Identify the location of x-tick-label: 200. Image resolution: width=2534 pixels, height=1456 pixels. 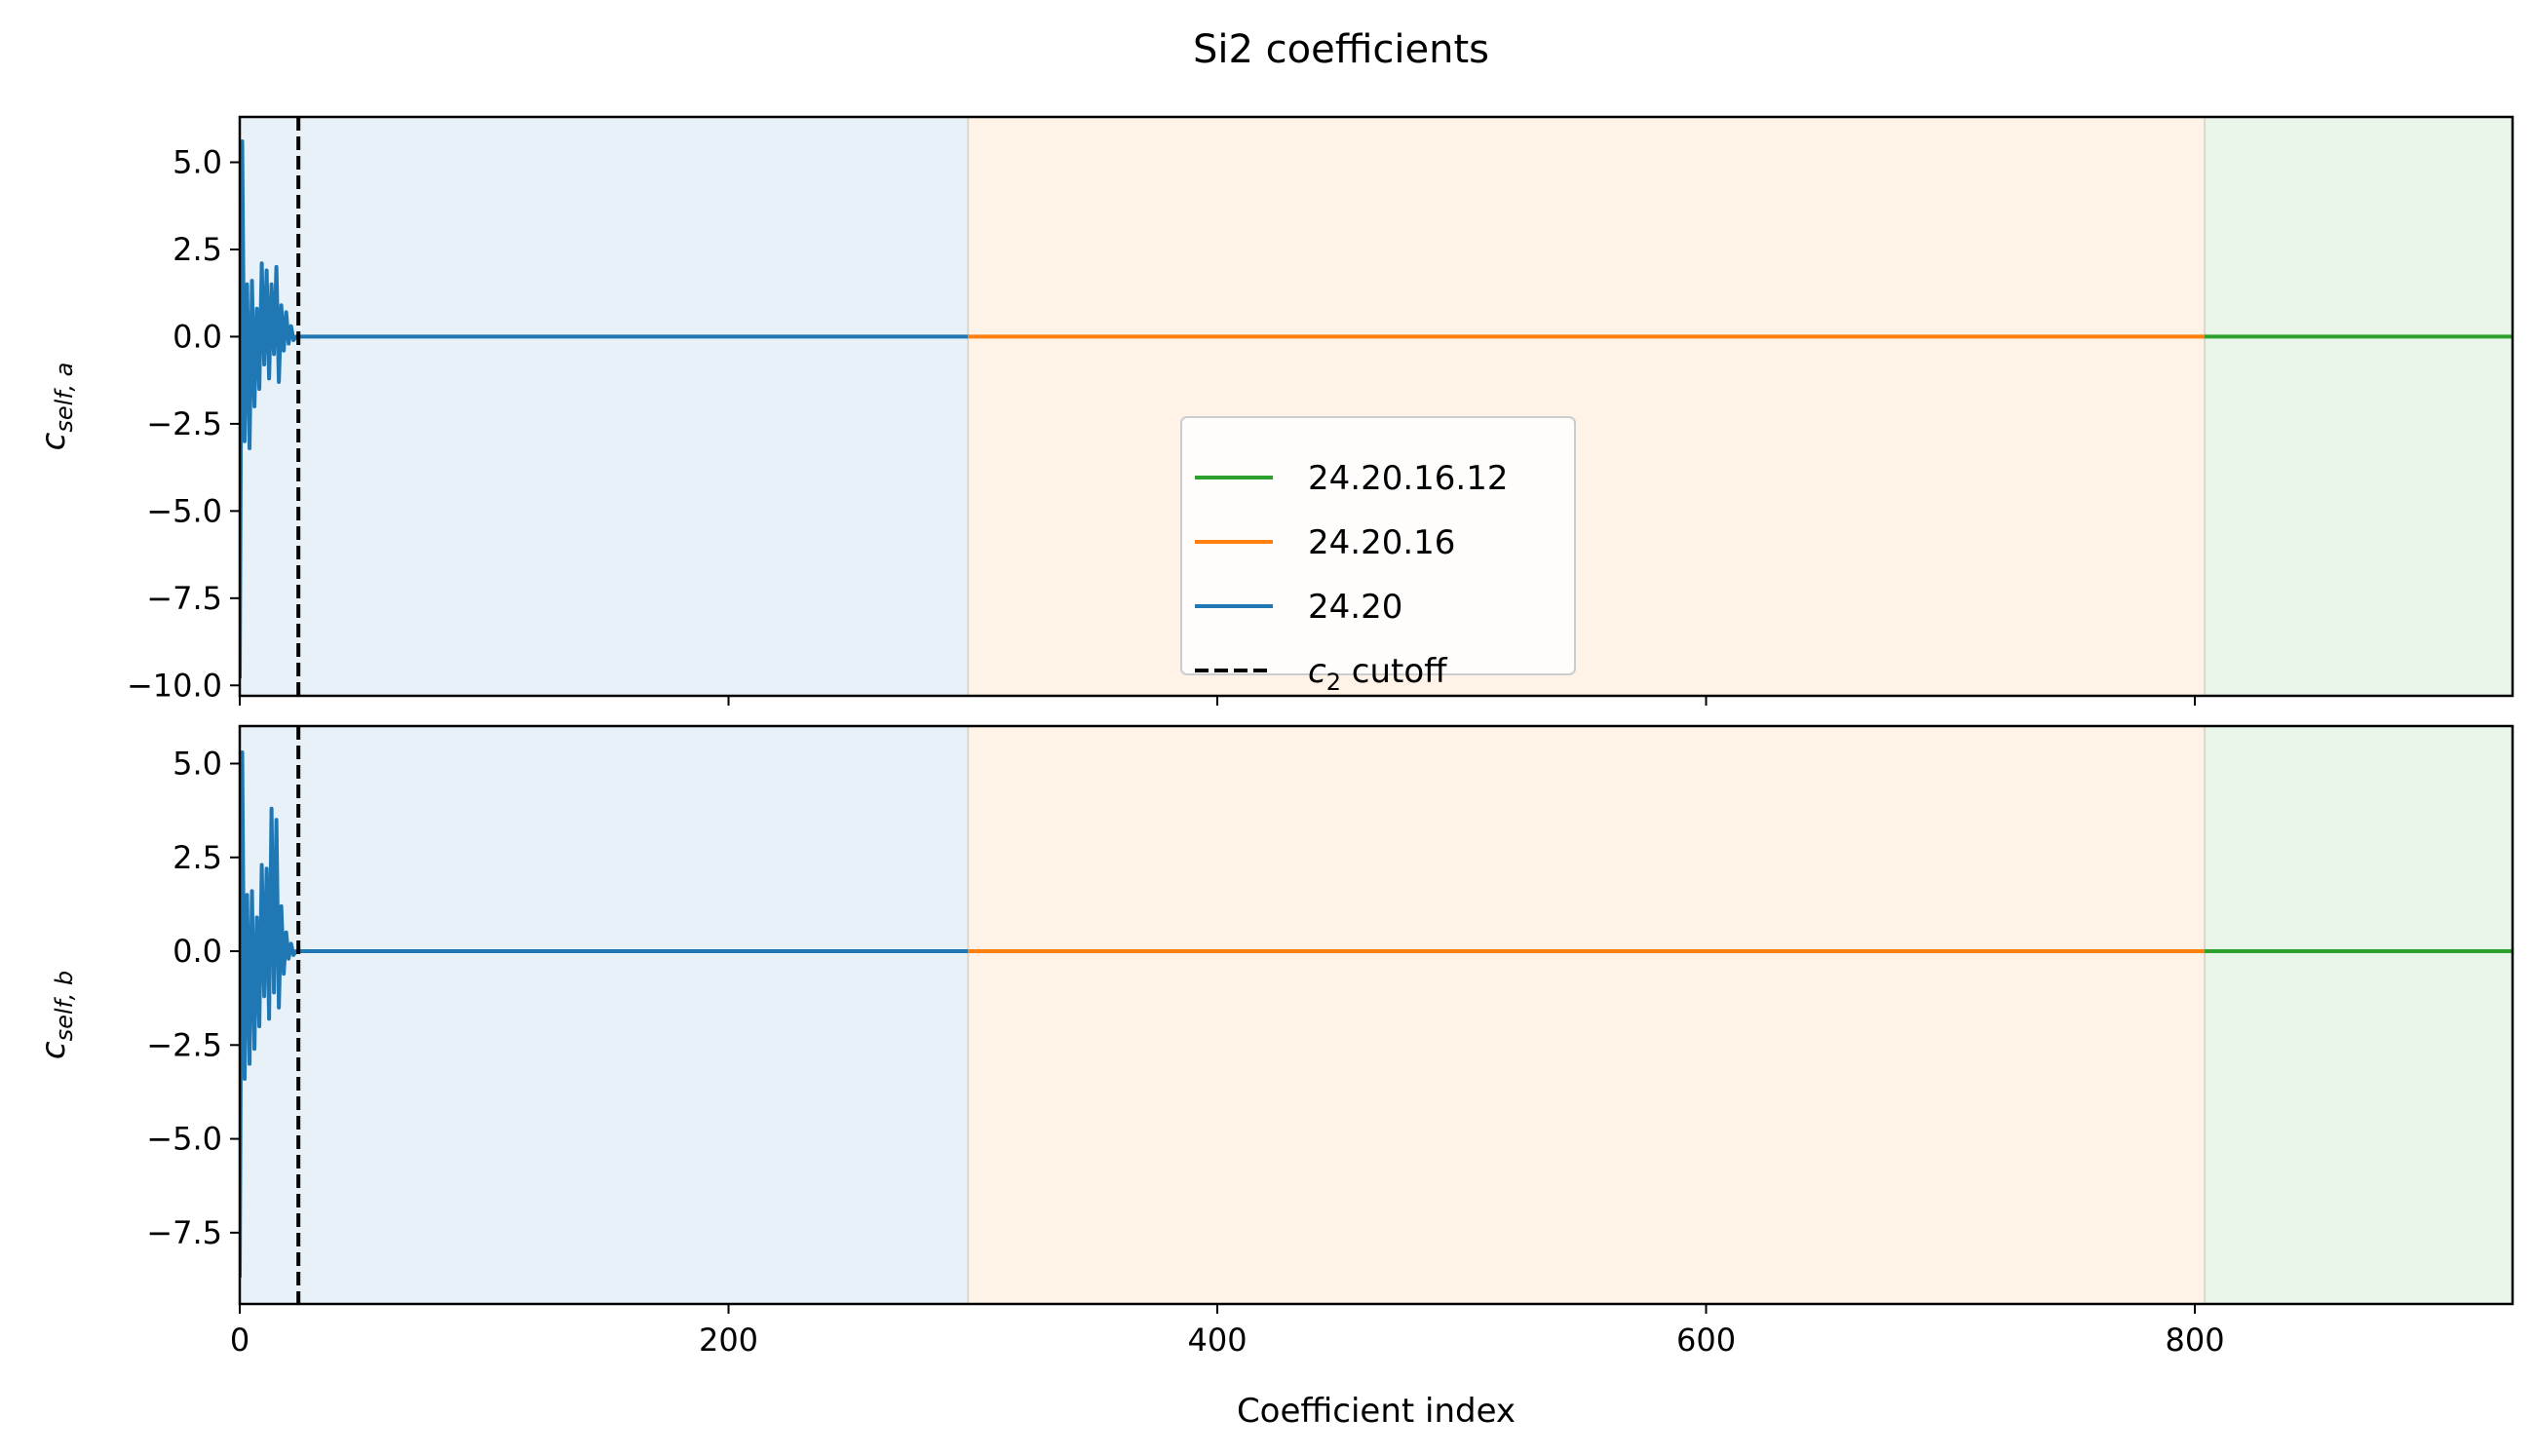
(729, 1340).